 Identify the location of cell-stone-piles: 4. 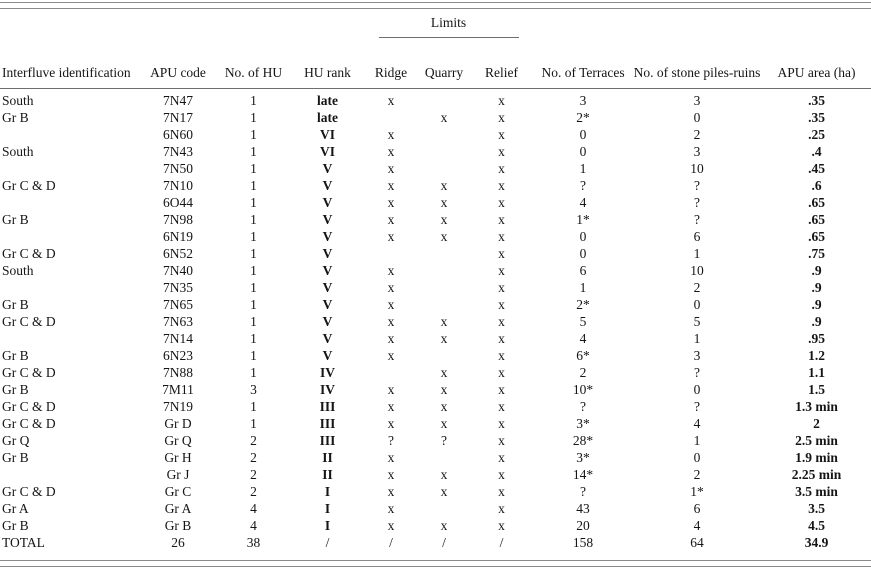
(697, 525).